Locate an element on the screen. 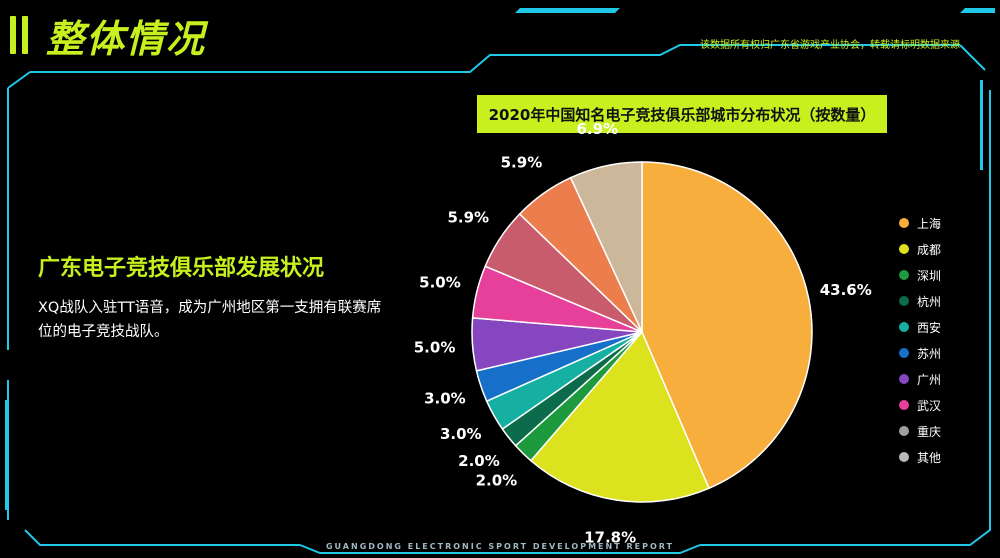  legend-item-0: 上海 is located at coordinates (920, 223).